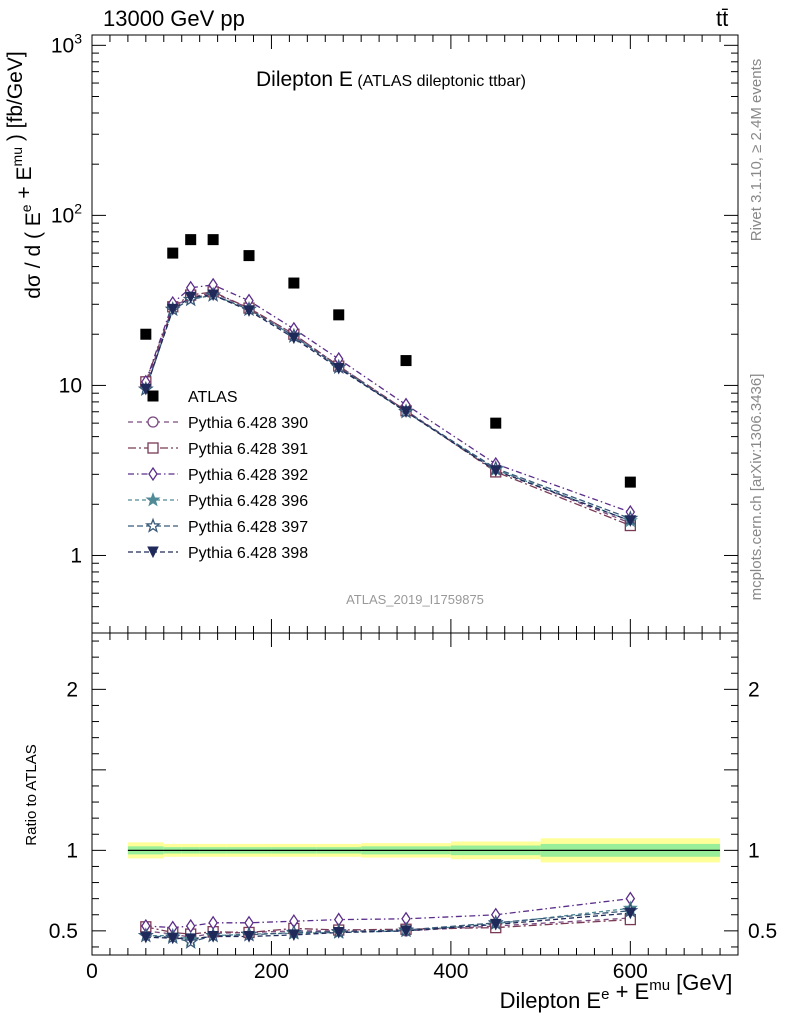 The width and height of the screenshot is (786, 1024). I want to click on beam-label: 13000 GeV pp, so click(174, 18).